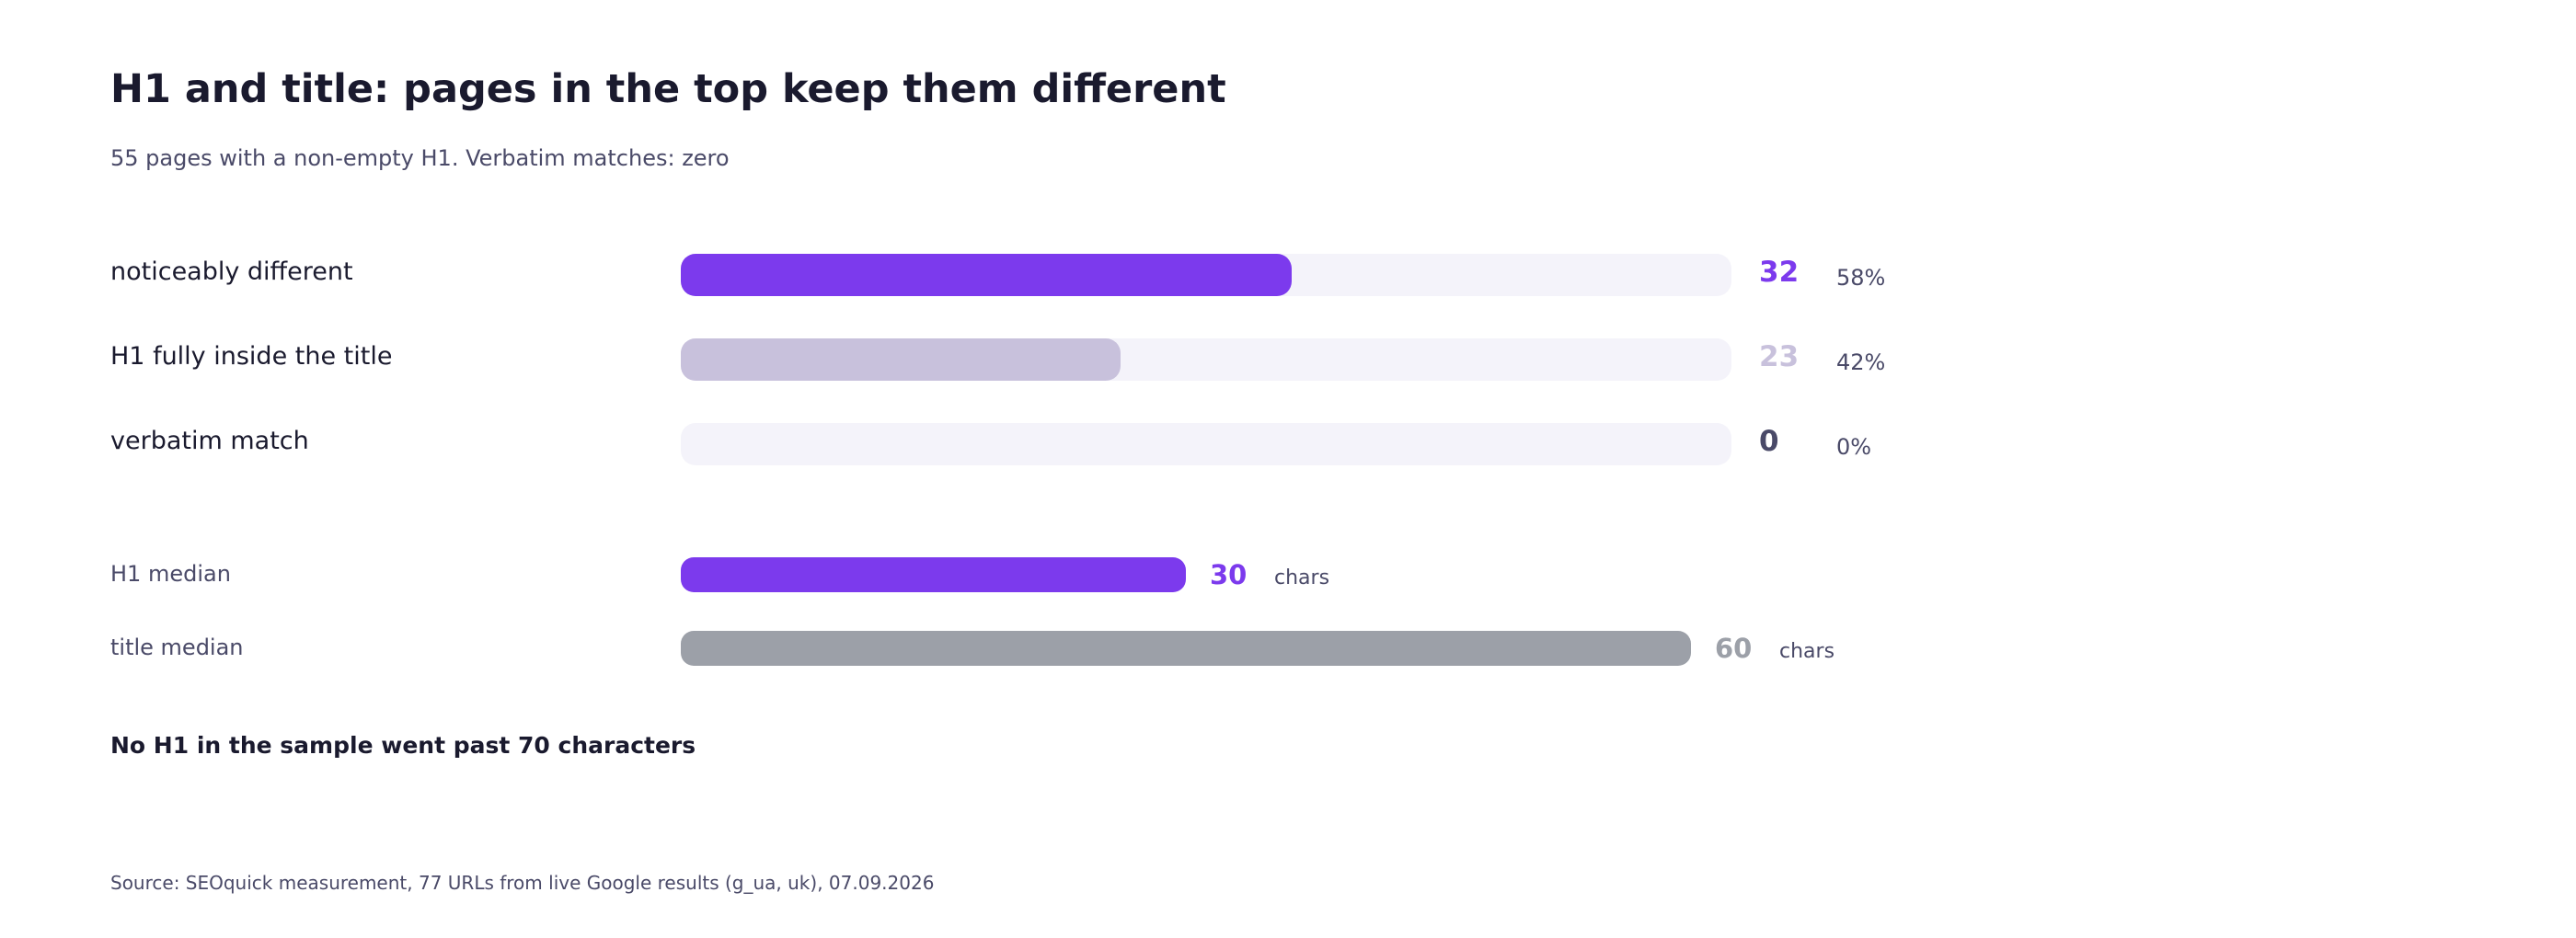 This screenshot has width=2576, height=938. Describe the element at coordinates (170, 574) in the screenshot. I see `median-label: H1 median` at that location.